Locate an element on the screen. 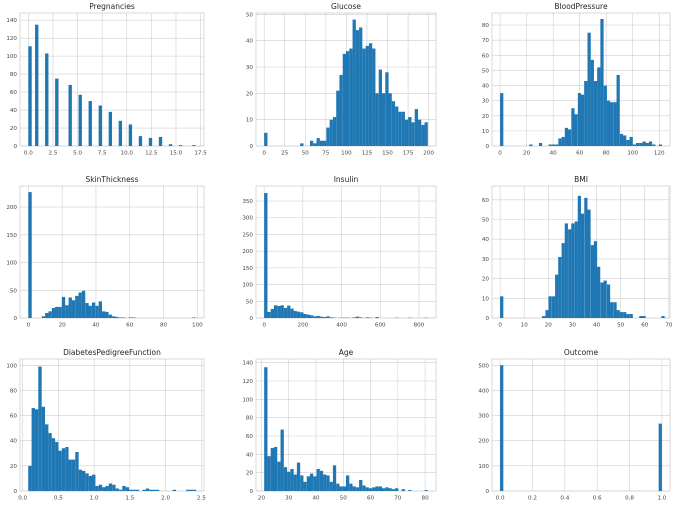  bmi-x-tick-label: 50 is located at coordinates (621, 326).